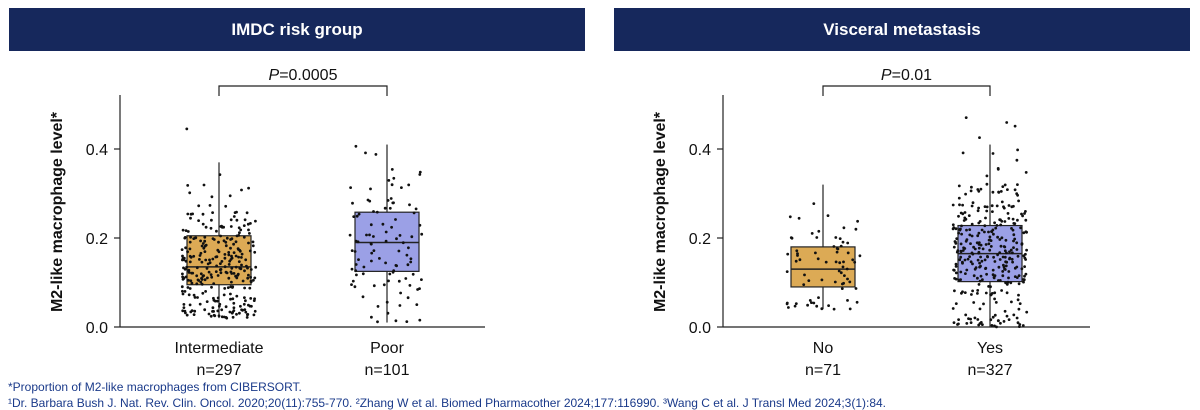 The image size is (1200, 410). What do you see at coordinates (700, 150) in the screenshot?
I see `y-tick-label: 0.4` at bounding box center [700, 150].